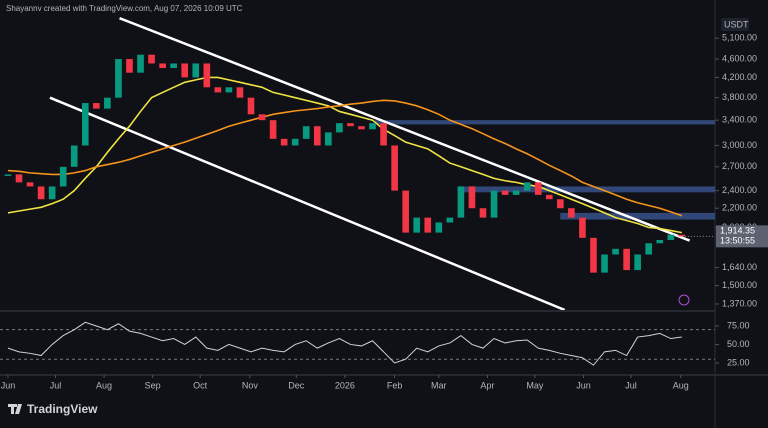 The width and height of the screenshot is (768, 428). What do you see at coordinates (250, 385) in the screenshot?
I see `x-tick-label: Nov` at bounding box center [250, 385].